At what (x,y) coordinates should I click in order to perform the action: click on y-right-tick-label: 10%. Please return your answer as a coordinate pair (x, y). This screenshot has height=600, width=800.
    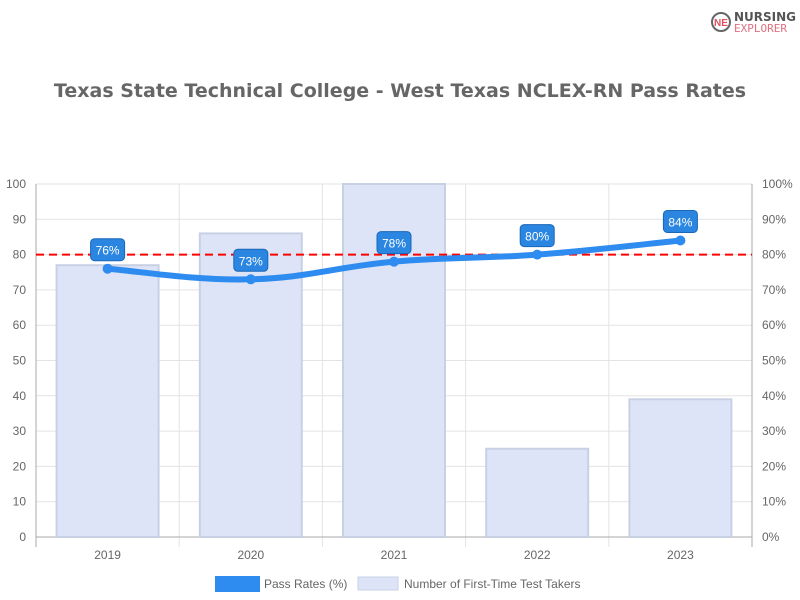
    Looking at the image, I should click on (774, 502).